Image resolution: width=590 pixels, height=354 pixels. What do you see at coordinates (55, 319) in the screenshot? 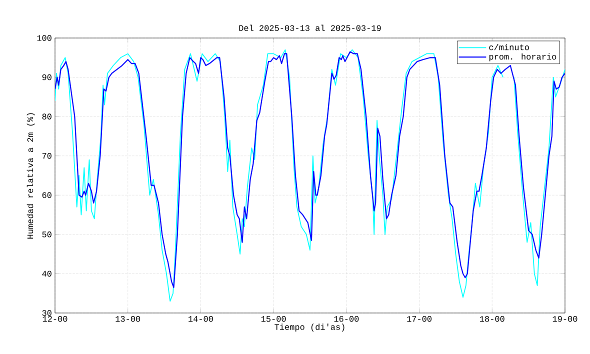
I see `x-tick-label: 12-00` at bounding box center [55, 319].